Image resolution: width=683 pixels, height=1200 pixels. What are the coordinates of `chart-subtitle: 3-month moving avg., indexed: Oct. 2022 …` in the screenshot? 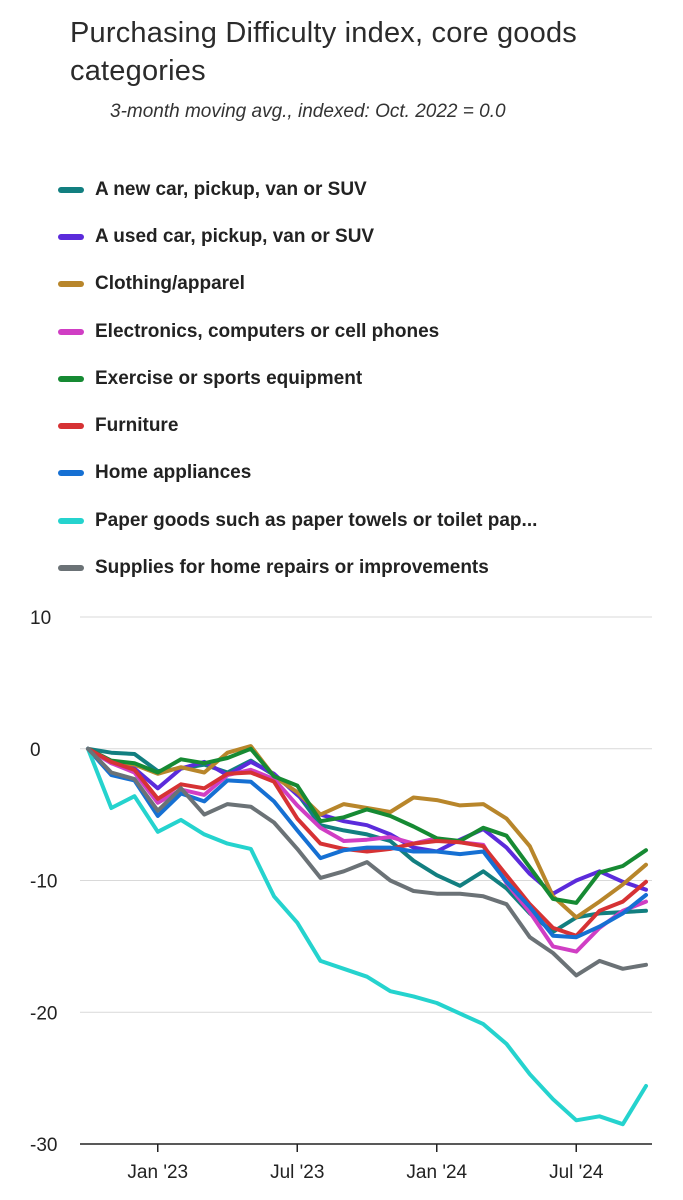 It's located at (308, 111).